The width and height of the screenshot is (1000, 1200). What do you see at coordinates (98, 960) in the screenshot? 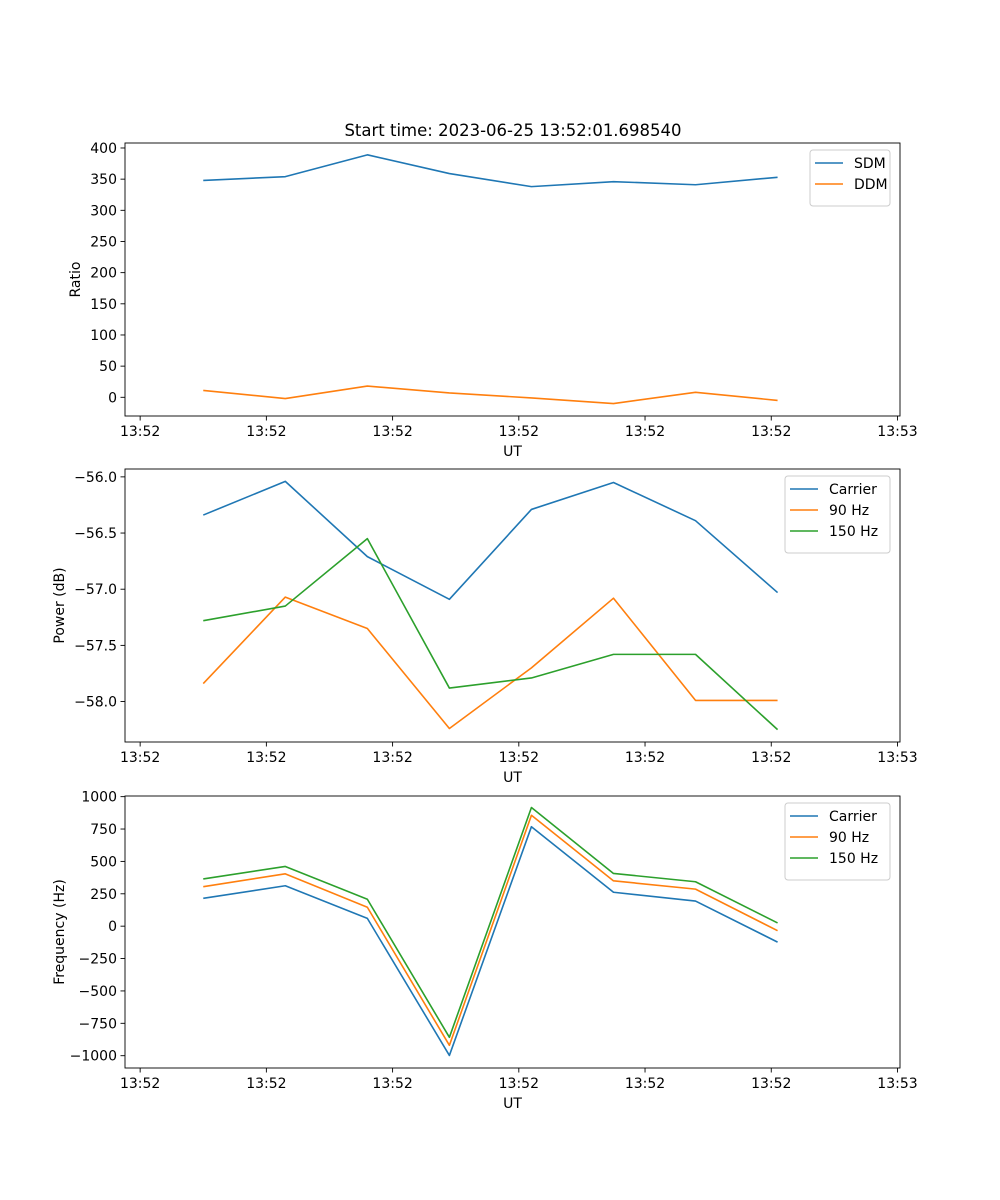
I see `y-tick-label: −250` at bounding box center [98, 960].